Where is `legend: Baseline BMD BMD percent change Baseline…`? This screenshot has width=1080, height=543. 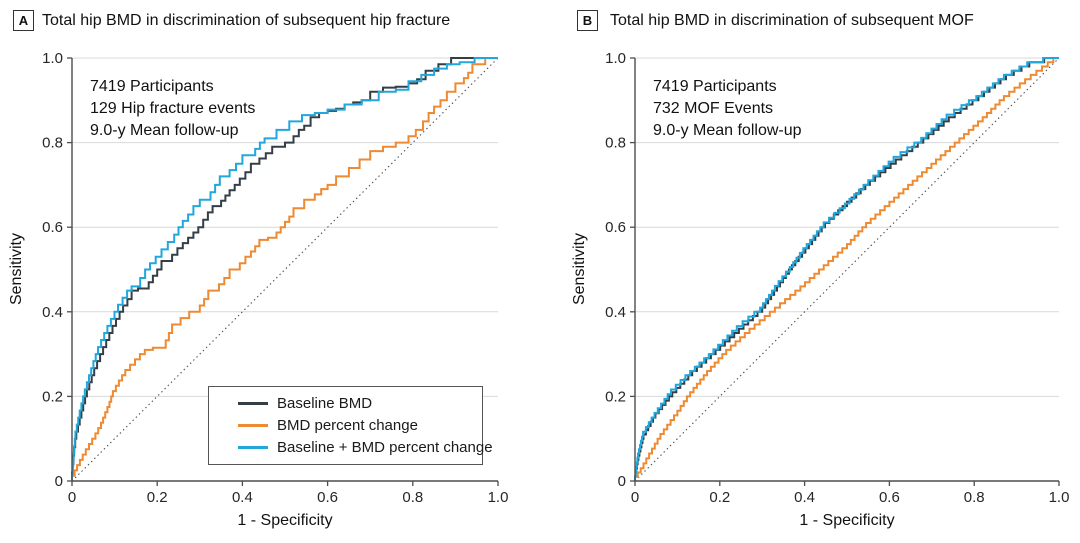 legend: Baseline BMD BMD percent change Baseline… is located at coordinates (350, 425).